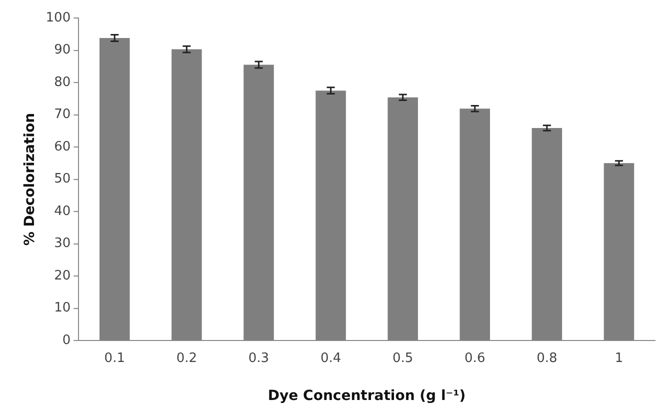 This screenshot has width=667, height=419. What do you see at coordinates (259, 358) in the screenshot?
I see `x-tick-label: 0.3` at bounding box center [259, 358].